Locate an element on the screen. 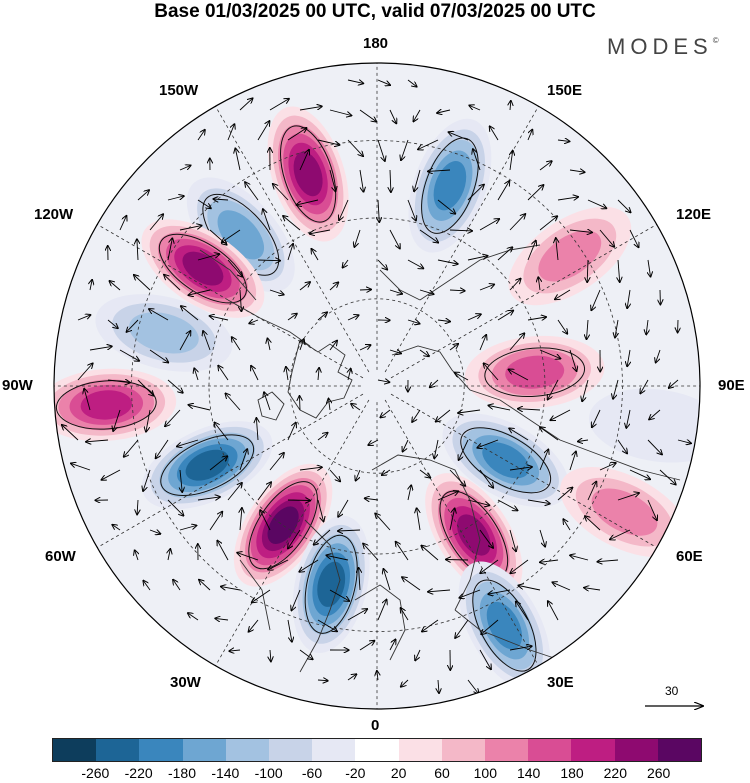  colorbar-tick-label: -140 is located at coordinates (225, 773).